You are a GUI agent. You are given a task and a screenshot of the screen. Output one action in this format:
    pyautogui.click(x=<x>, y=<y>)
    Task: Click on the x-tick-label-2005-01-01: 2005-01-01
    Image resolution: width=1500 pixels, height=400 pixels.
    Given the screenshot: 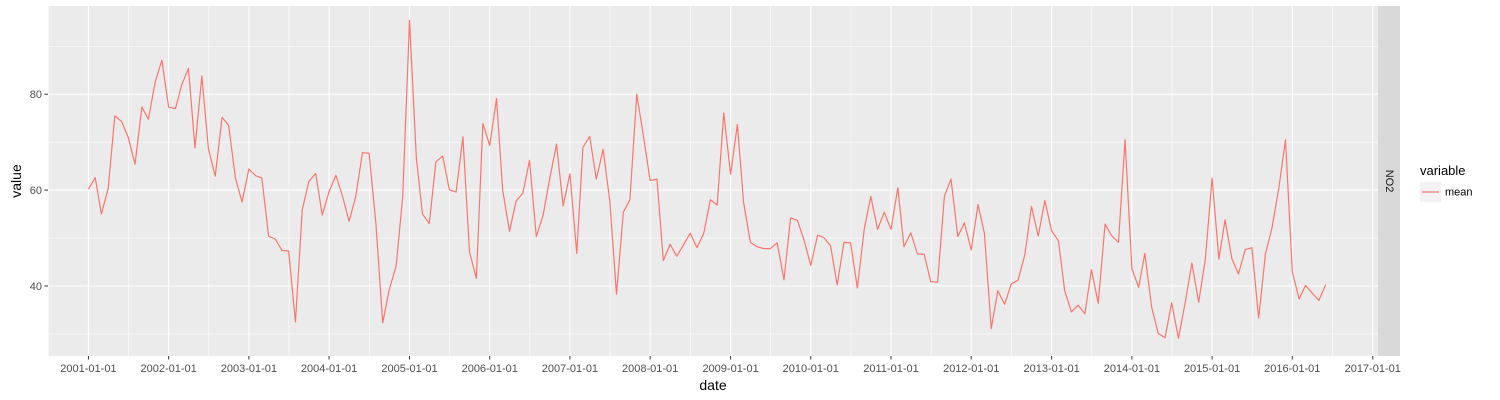 What is the action you would take?
    pyautogui.click(x=409, y=369)
    